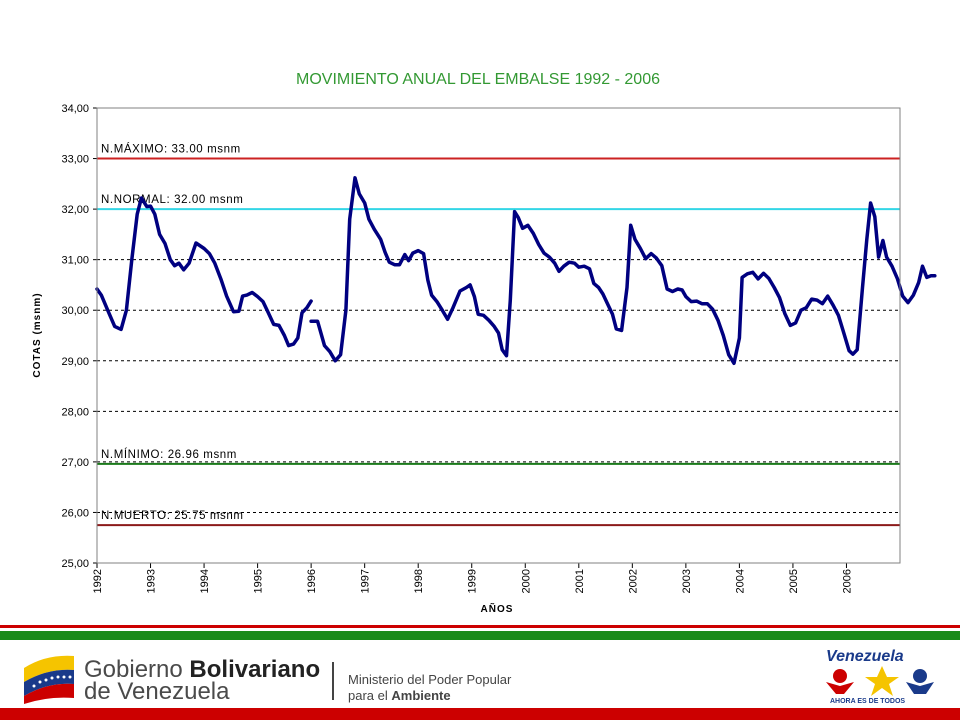 Image resolution: width=960 pixels, height=720 pixels. What do you see at coordinates (526, 581) in the screenshot?
I see `x-tick-label: 2000` at bounding box center [526, 581].